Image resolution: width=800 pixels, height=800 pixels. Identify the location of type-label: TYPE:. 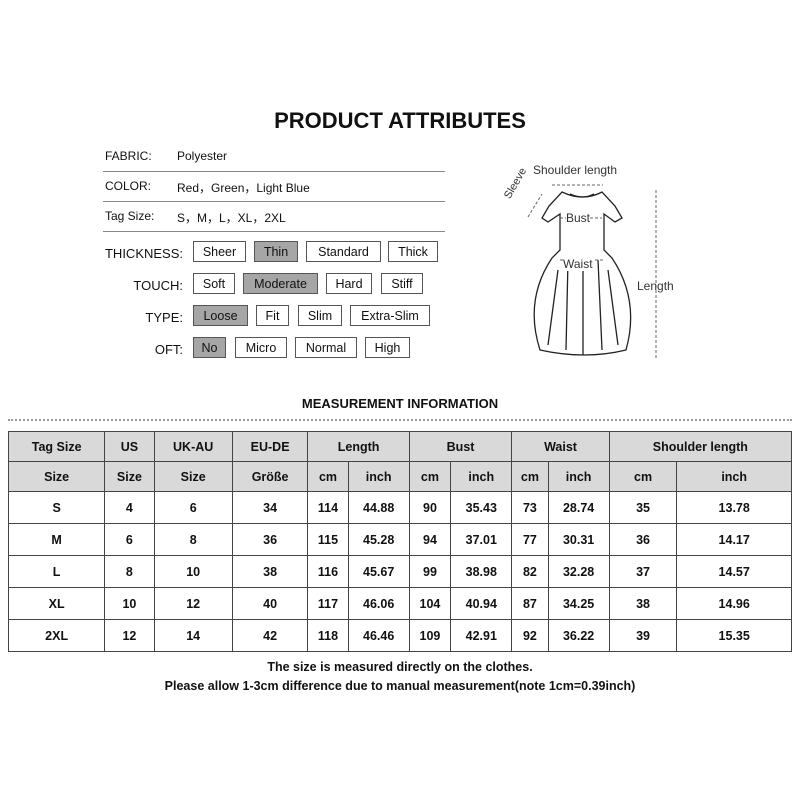
(164, 317).